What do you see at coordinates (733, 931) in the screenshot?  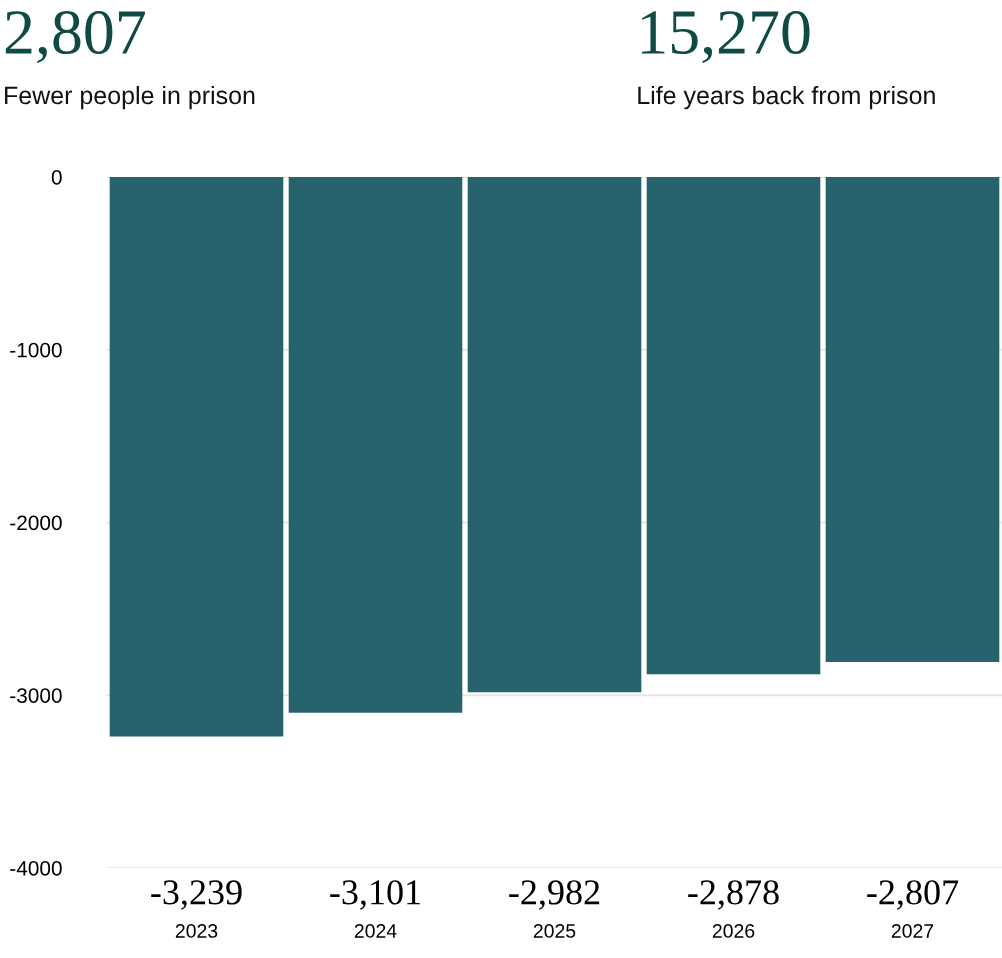 I see `x-tick-label: 2026` at bounding box center [733, 931].